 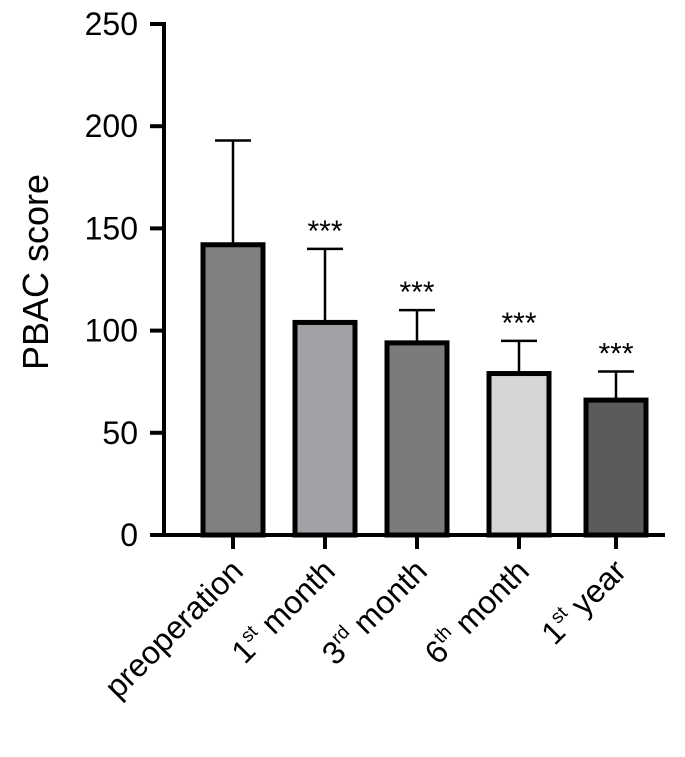 I want to click on category-label-base: preoperation, so click(x=173, y=628).